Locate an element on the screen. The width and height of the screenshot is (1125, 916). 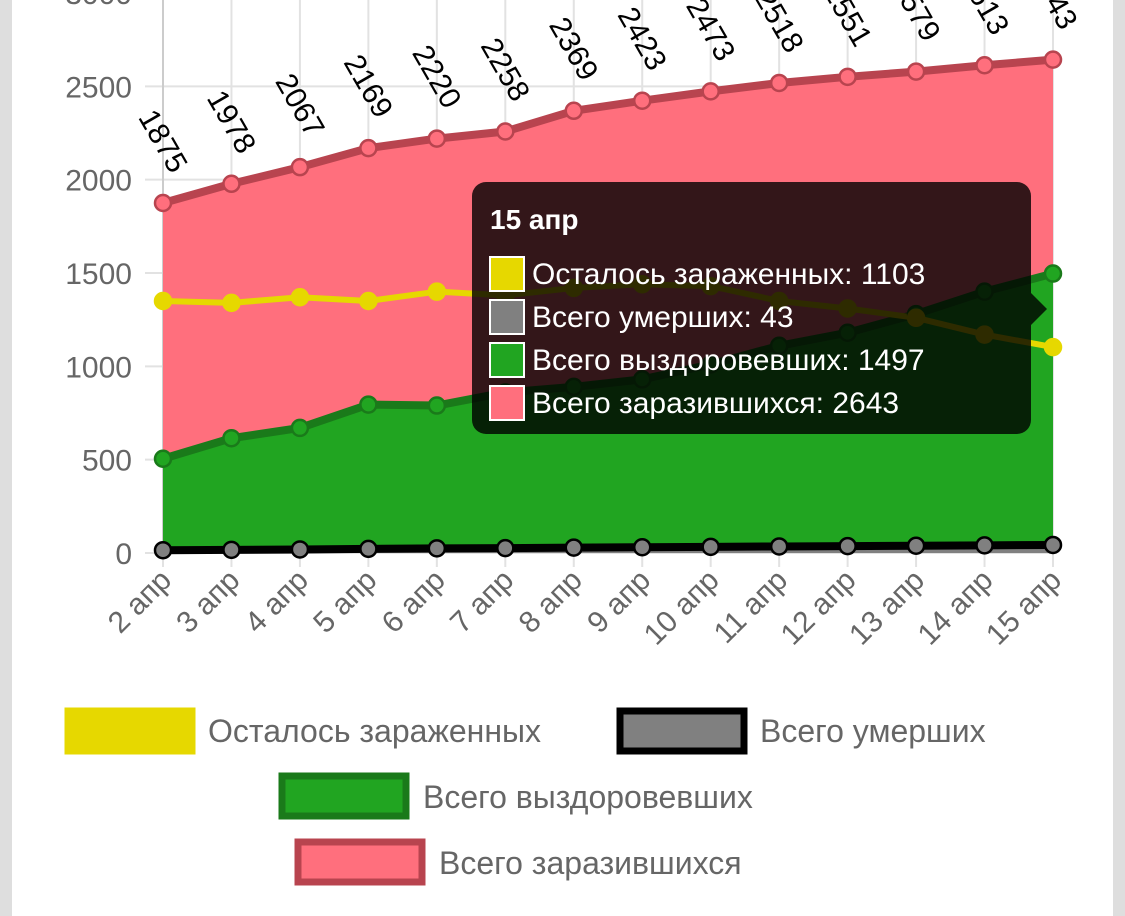
x-tick-label: 3 апр is located at coordinates (208, 602).